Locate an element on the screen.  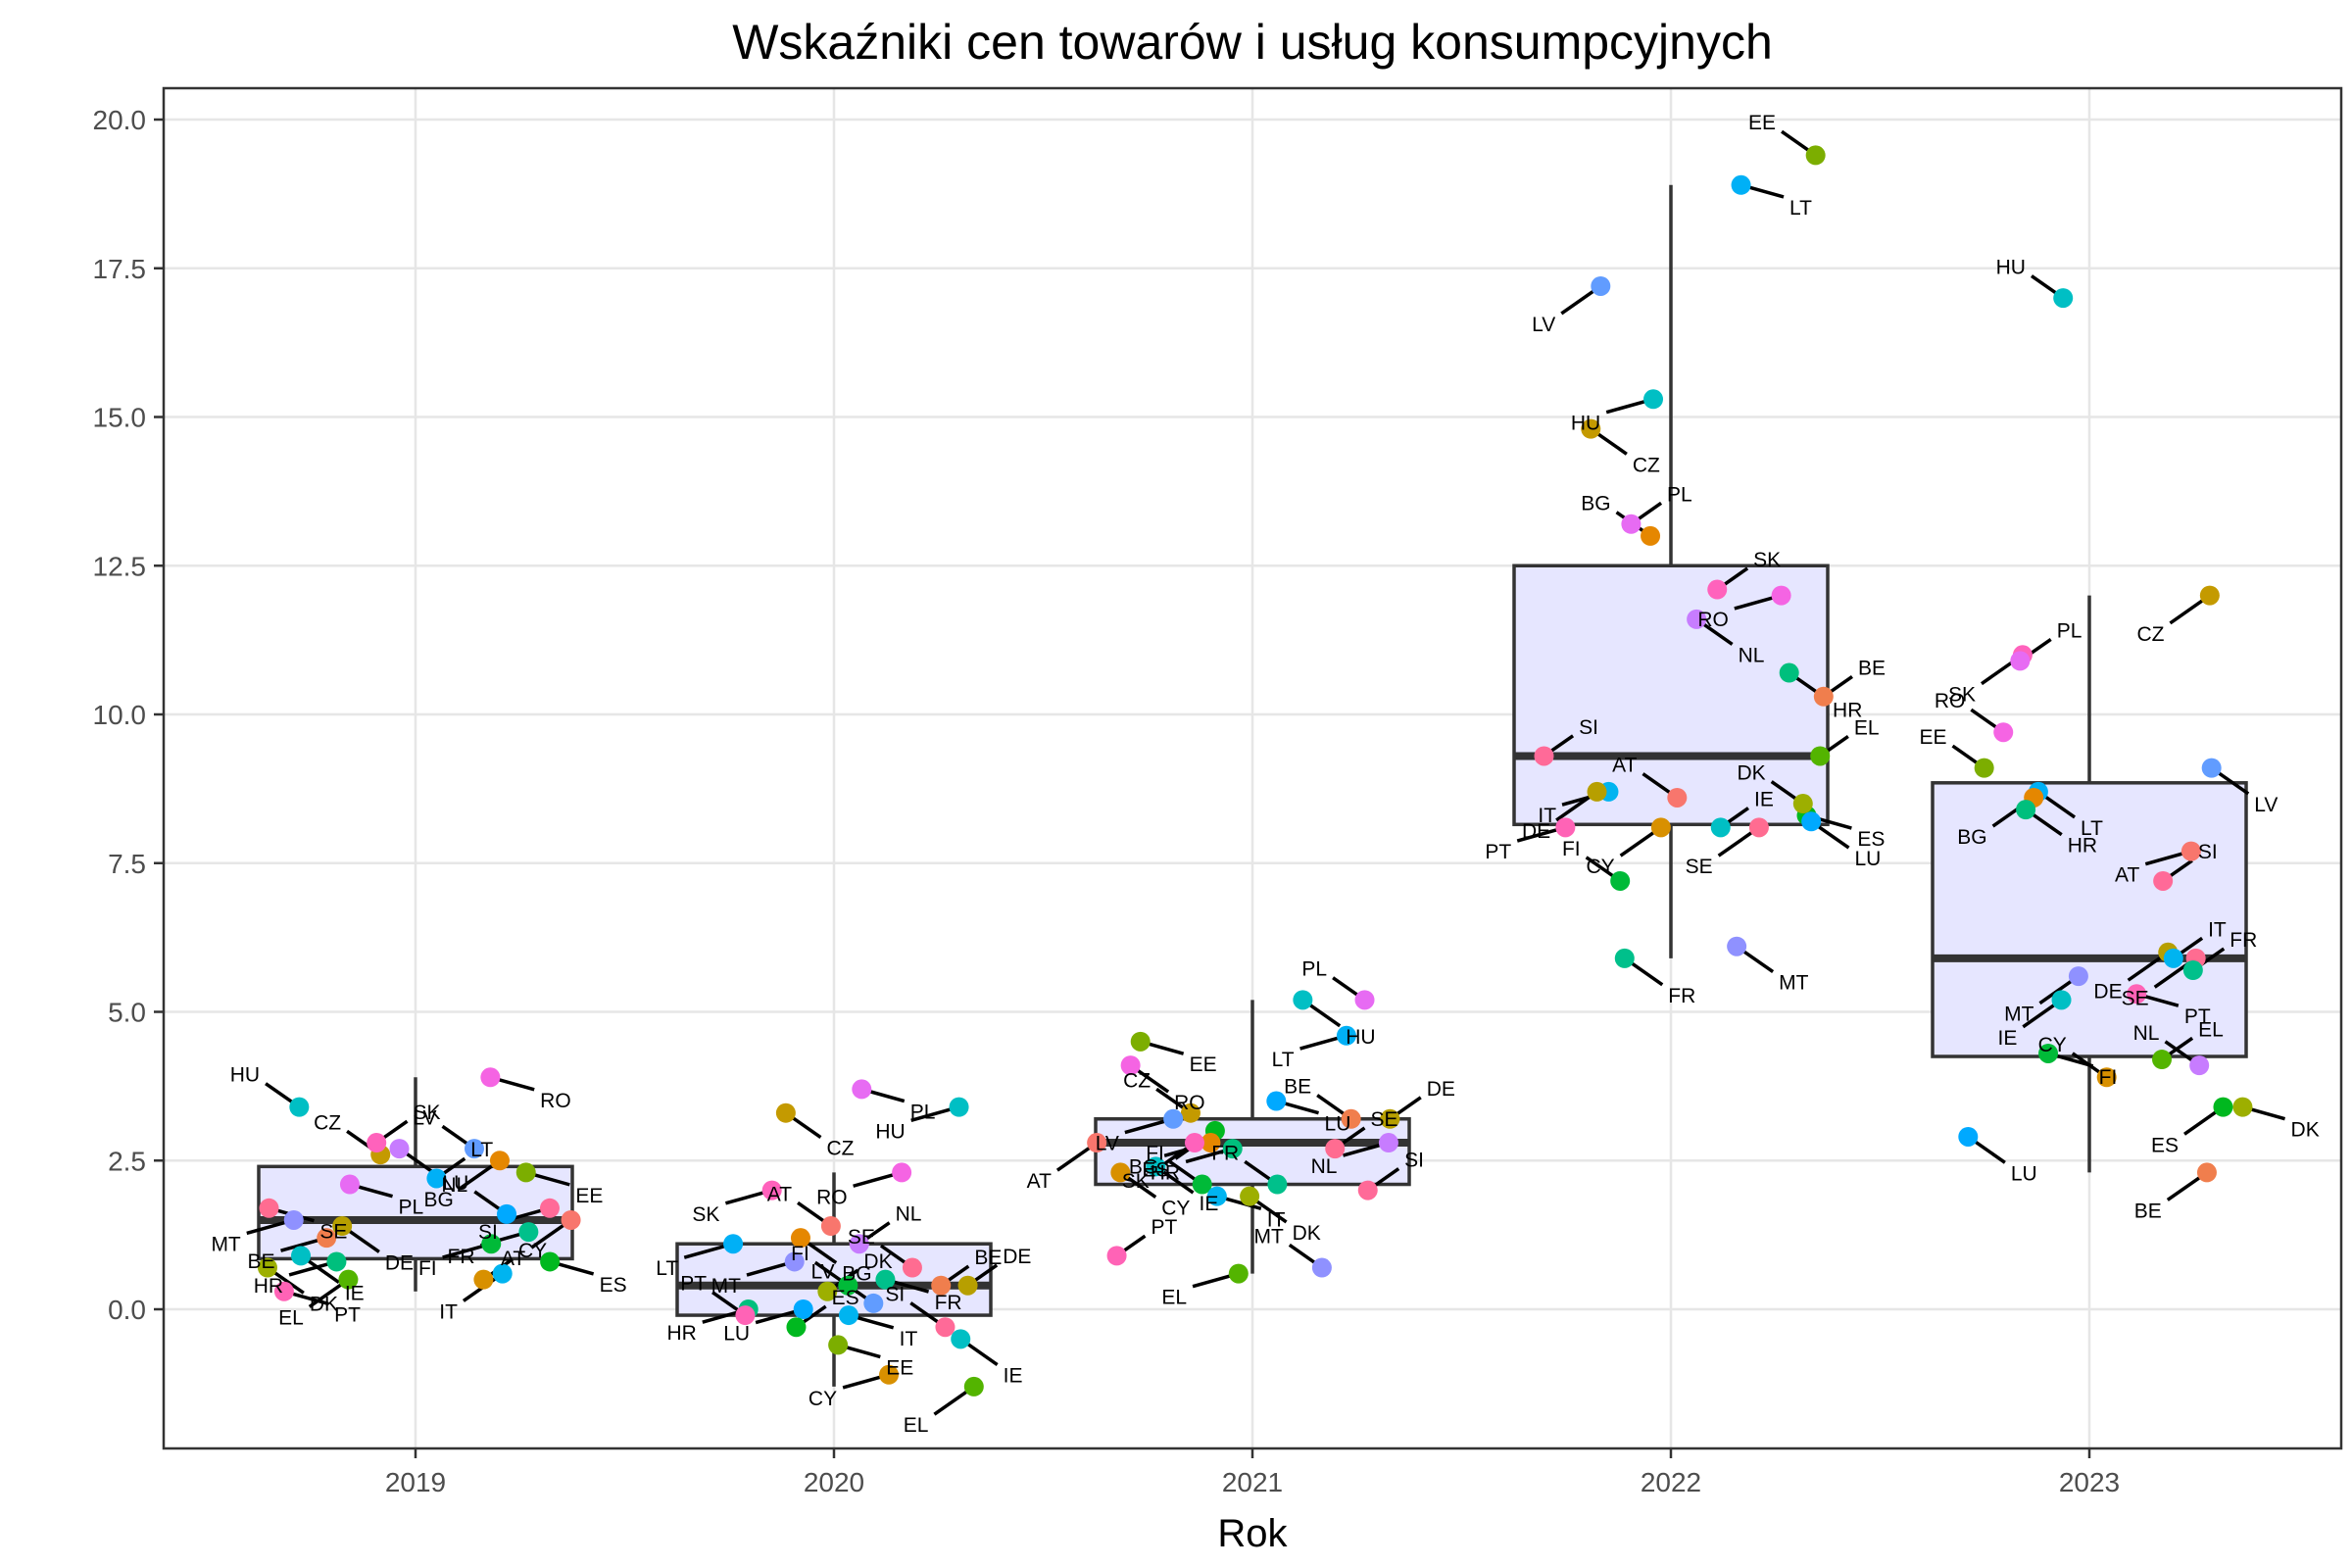
point-2019-EE is located at coordinates (525, 1172).